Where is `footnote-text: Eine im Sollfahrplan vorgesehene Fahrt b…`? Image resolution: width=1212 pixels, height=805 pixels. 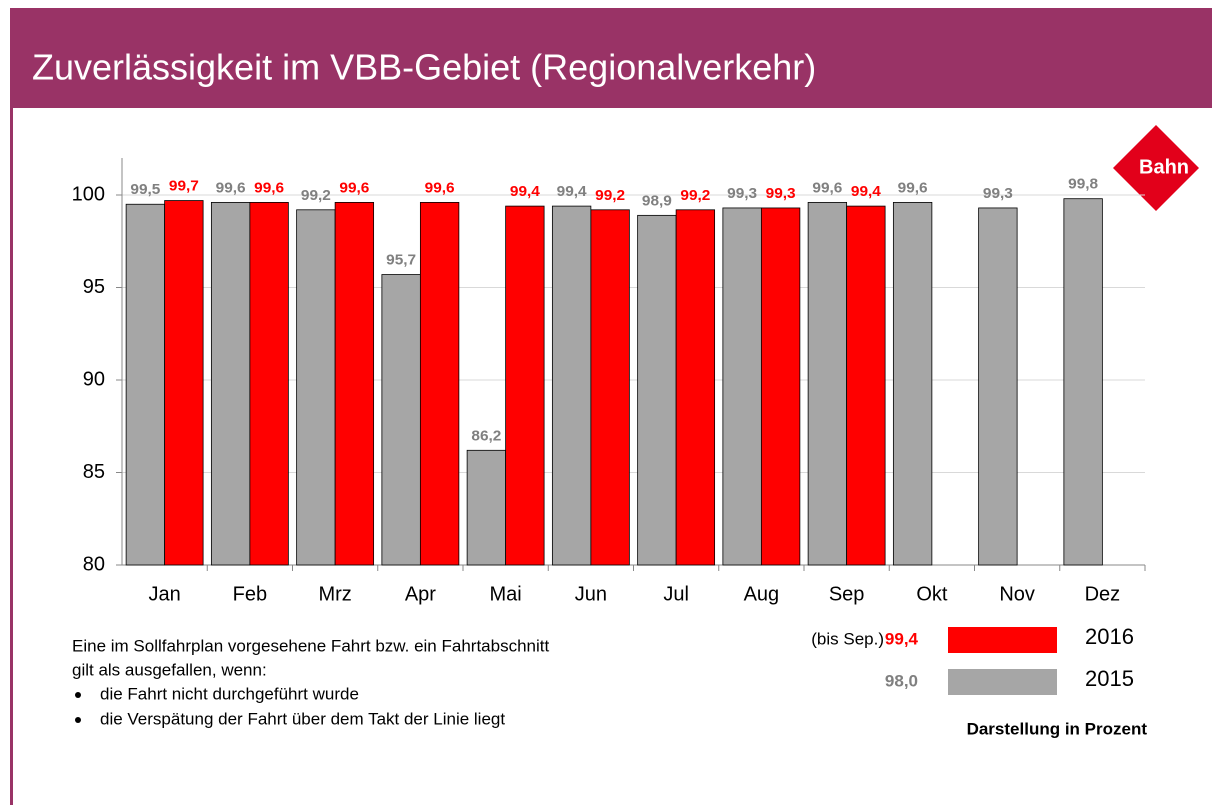
footnote-text: Eine im Sollfahrplan vorgesehene Fahrt b… is located at coordinates (310, 645).